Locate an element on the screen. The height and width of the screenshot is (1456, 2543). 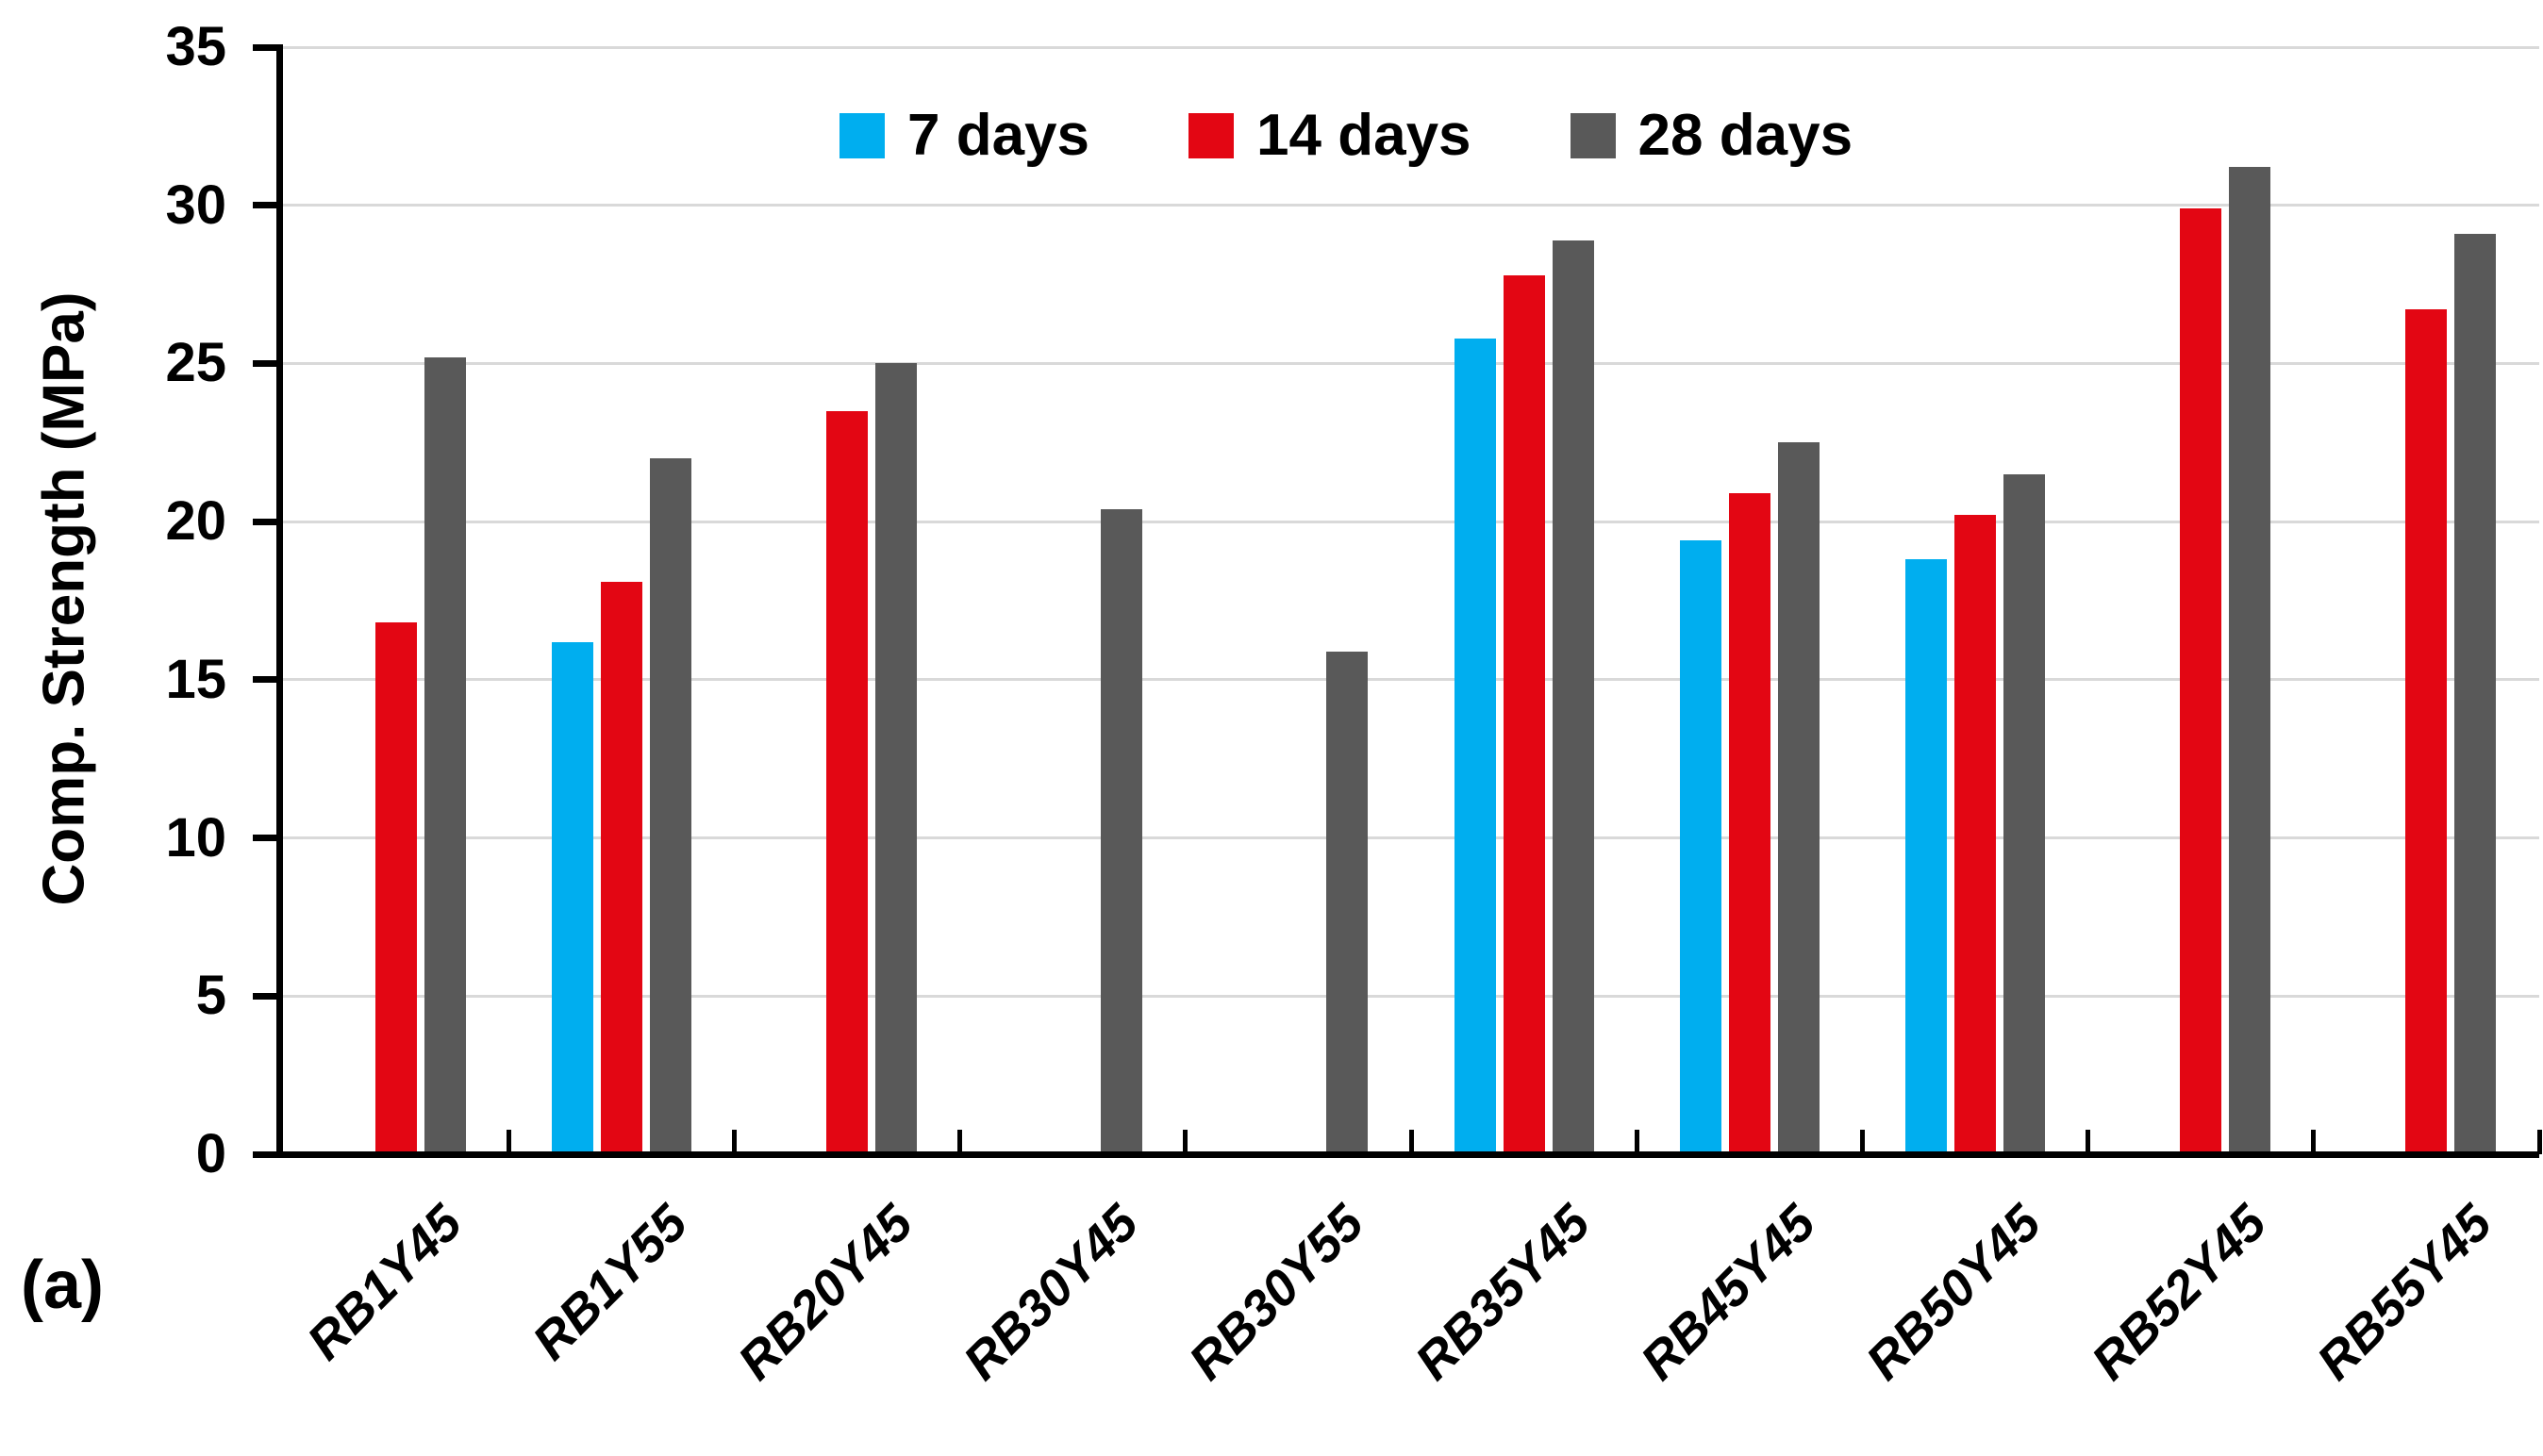
bar-7-days-RB35Y45 is located at coordinates (1475, 746).